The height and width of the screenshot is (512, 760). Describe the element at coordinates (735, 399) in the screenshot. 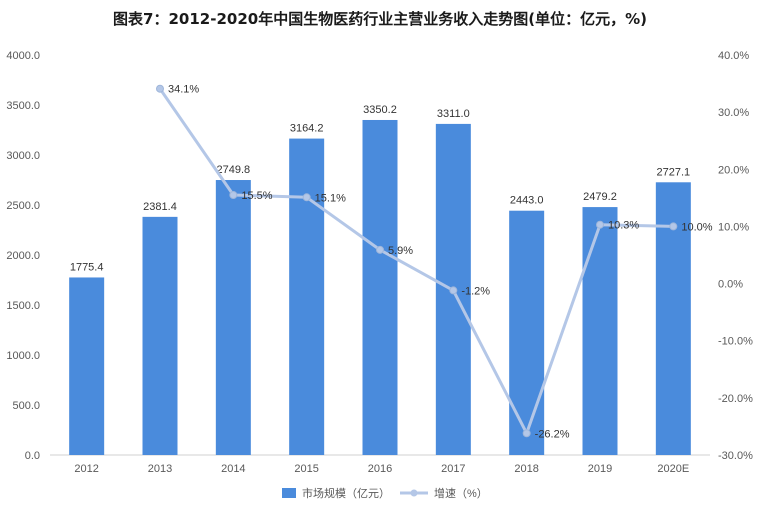

I see `y-right-tick-label: -20.0%` at that location.